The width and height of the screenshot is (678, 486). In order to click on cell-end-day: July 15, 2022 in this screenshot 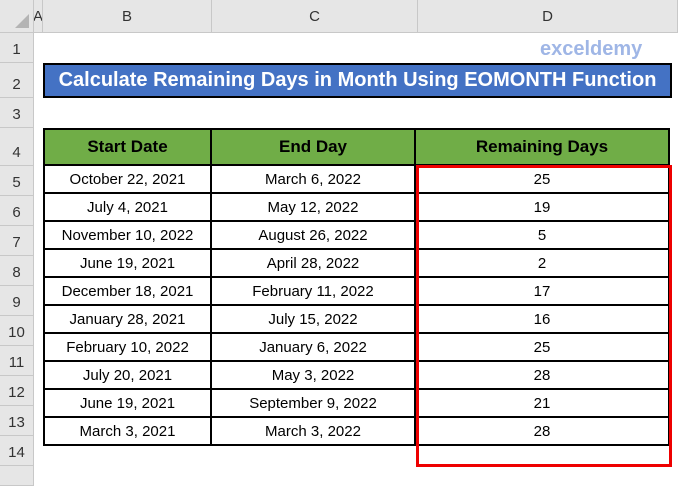, I will do `click(313, 319)`.